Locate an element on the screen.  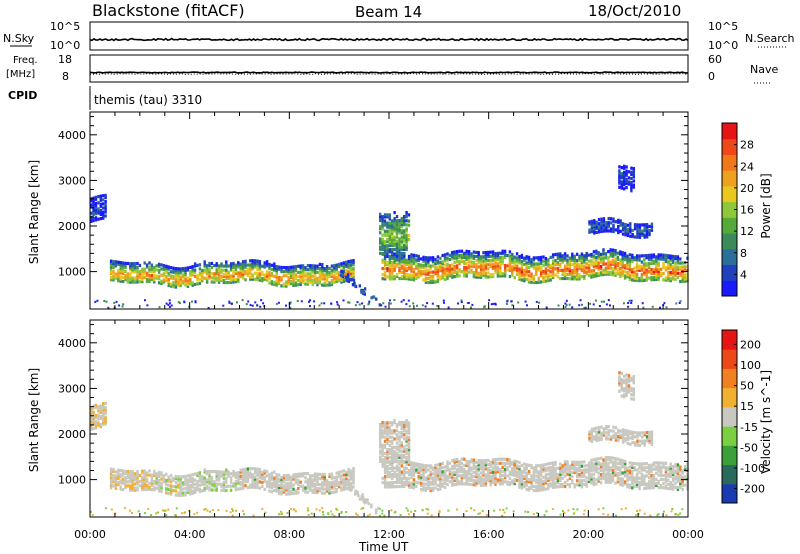
cpid-label: CPID is located at coordinates (22, 95).